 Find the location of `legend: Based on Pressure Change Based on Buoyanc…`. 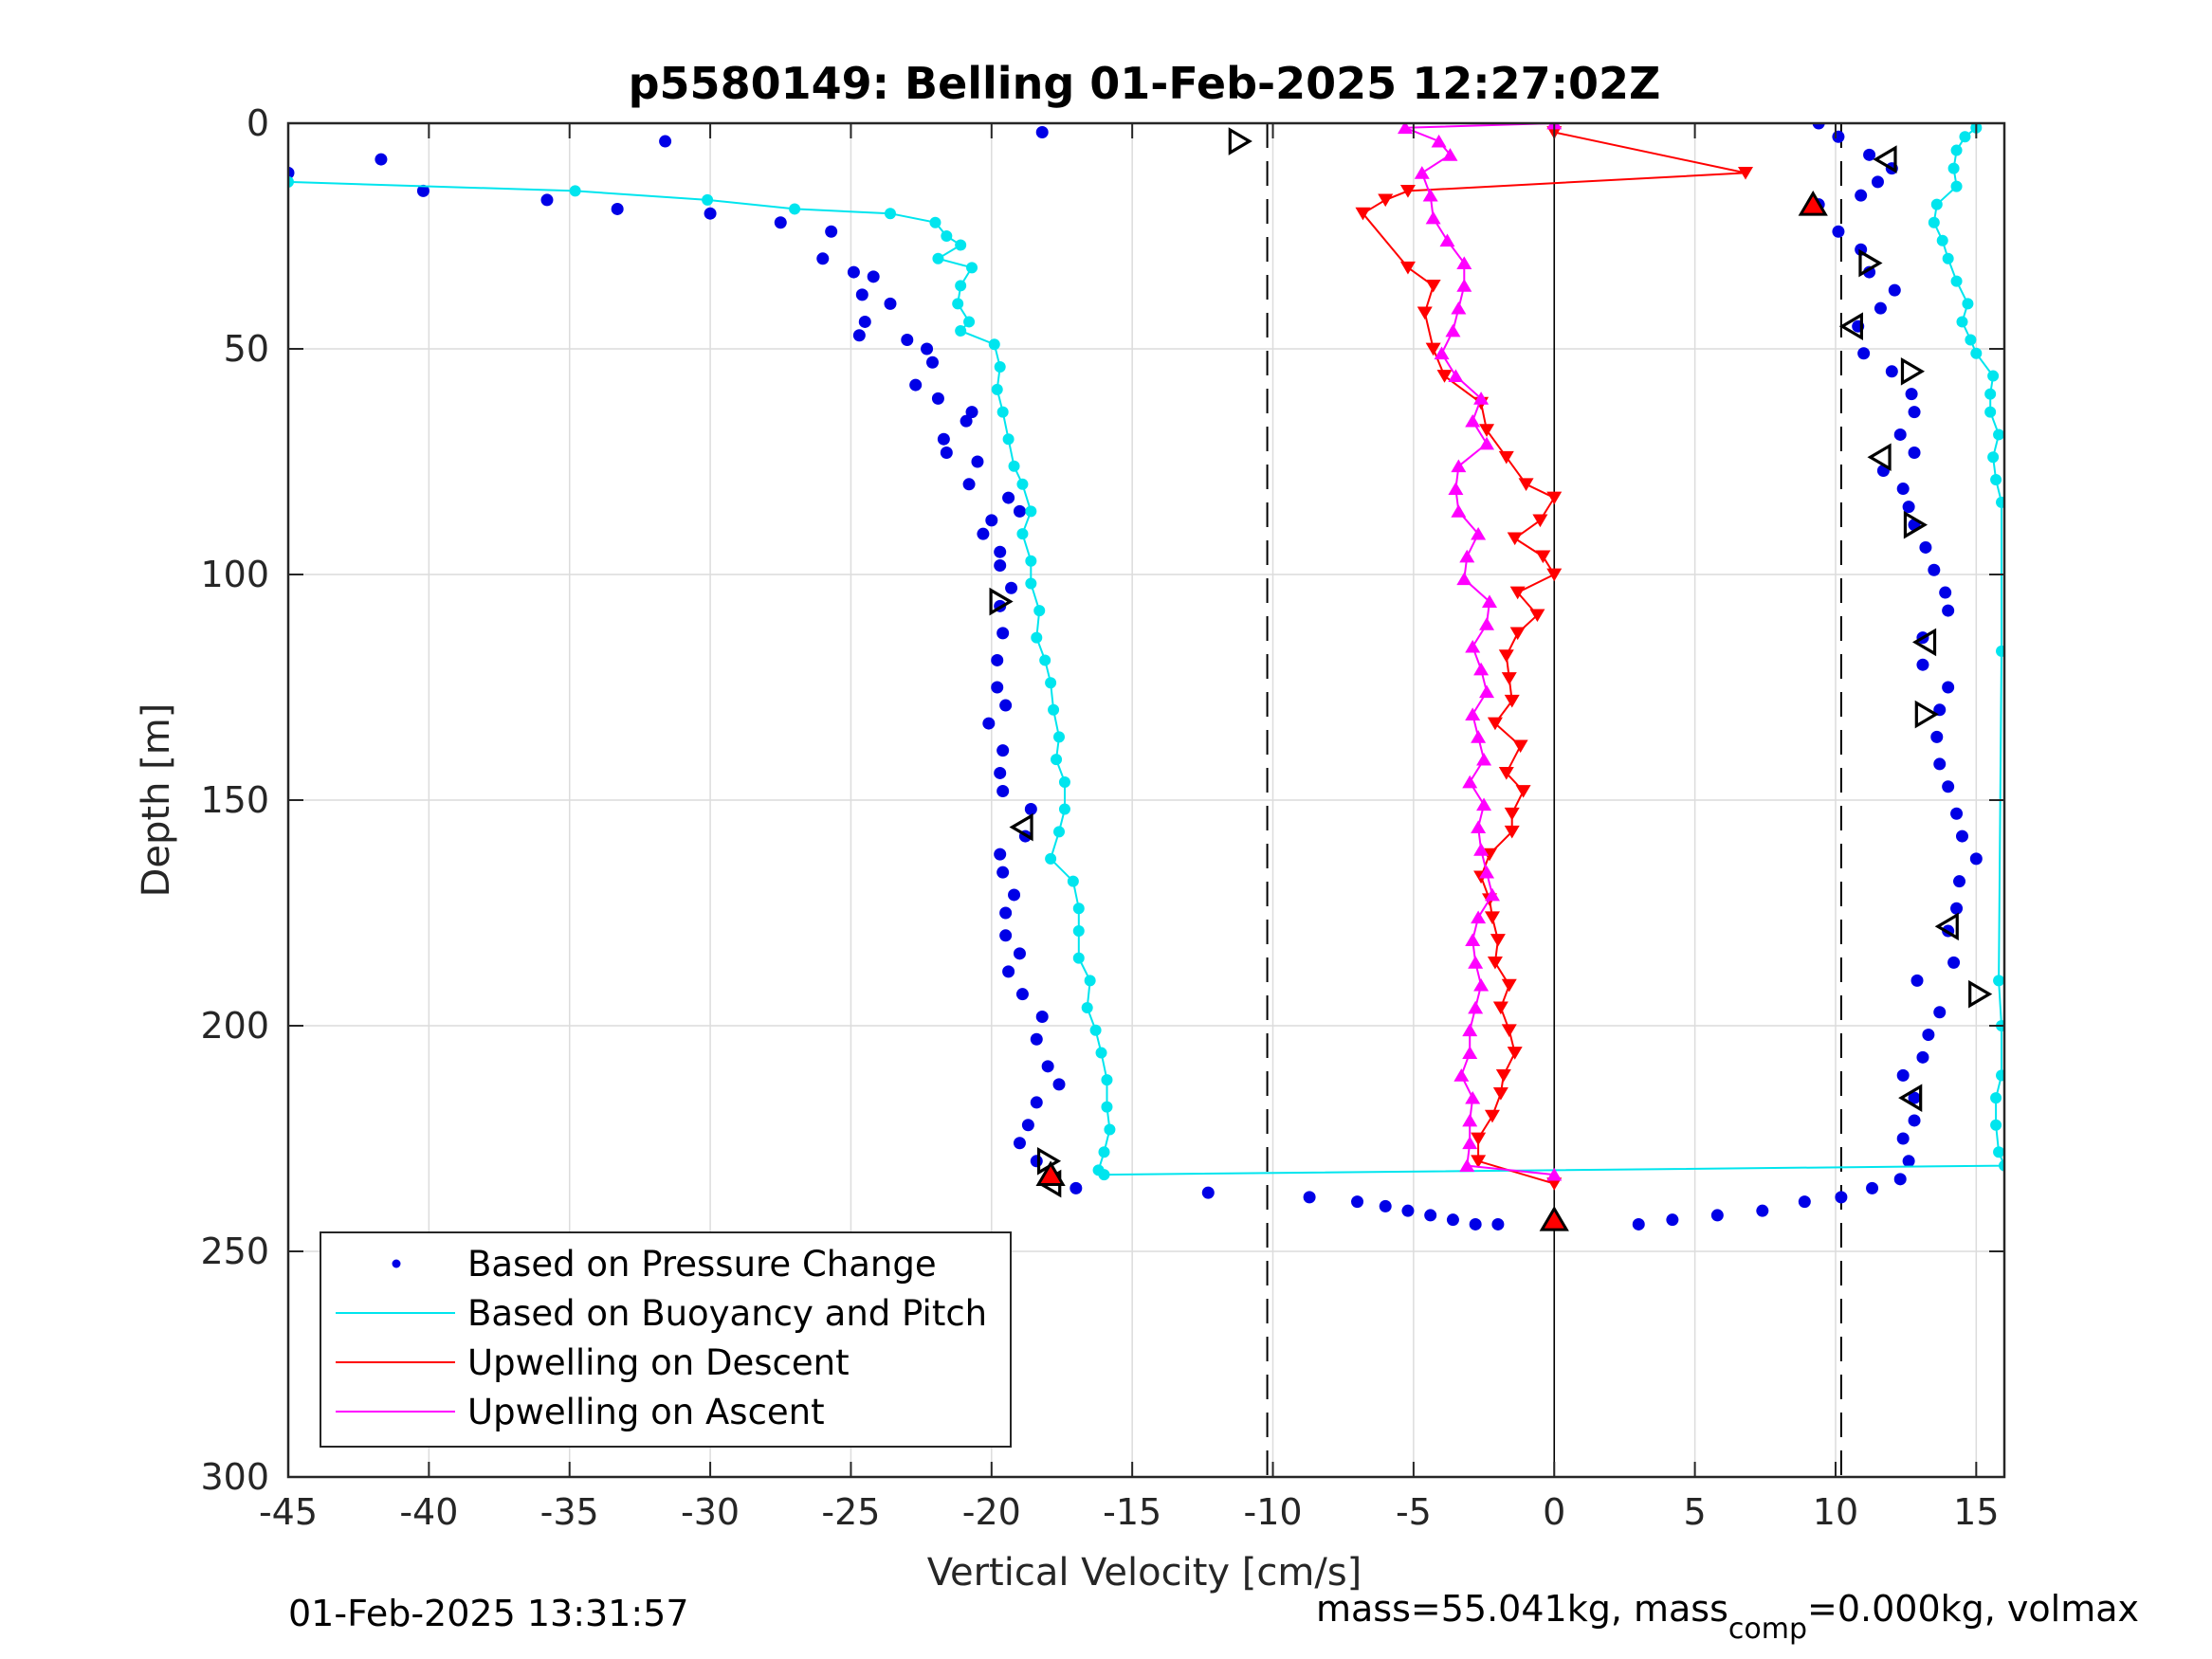

legend: Based on Pressure Change Based on Buoyanc… is located at coordinates (666, 1339).